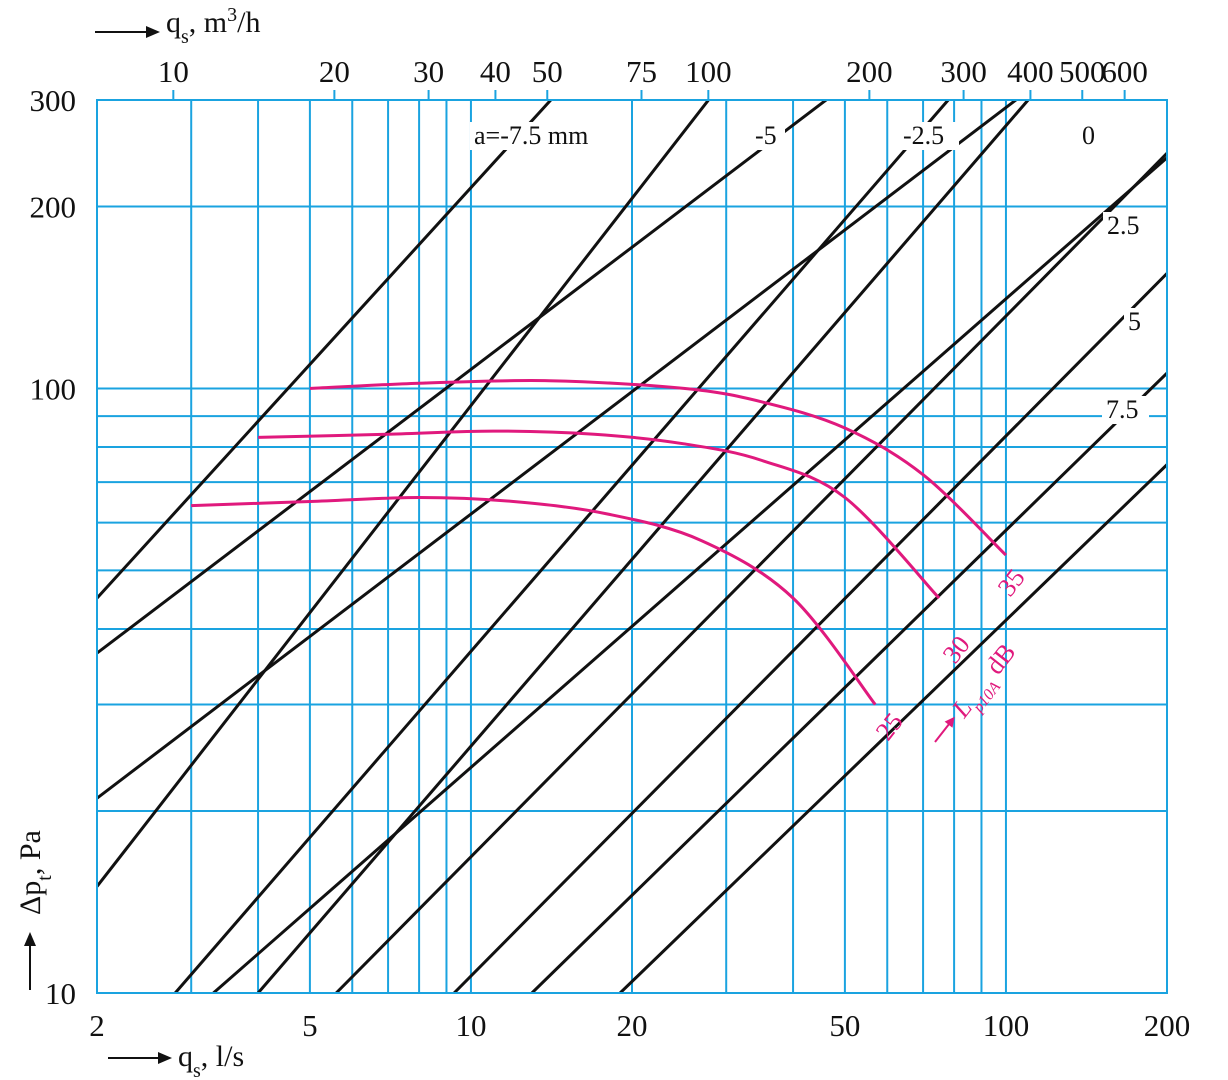  I want to click on x-tick-label: 200, so click(1167, 1025).